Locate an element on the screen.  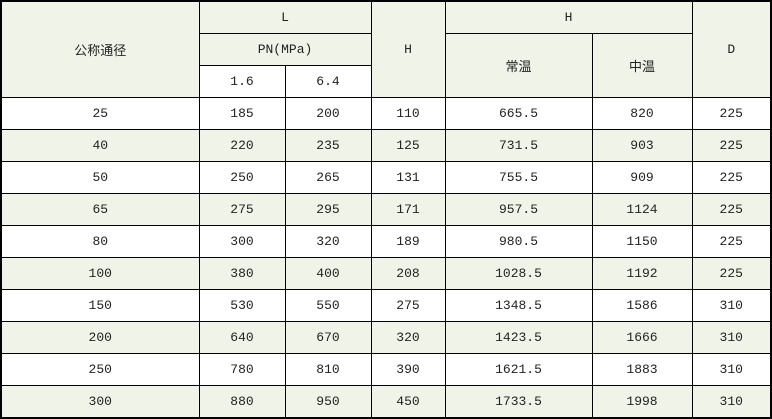
table-cell: 1348.5 is located at coordinates (518, 305).